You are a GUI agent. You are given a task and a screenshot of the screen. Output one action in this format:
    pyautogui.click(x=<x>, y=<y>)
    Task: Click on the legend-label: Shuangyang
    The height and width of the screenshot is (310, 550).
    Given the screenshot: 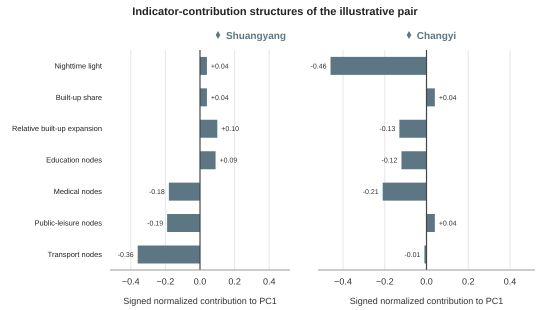 What is the action you would take?
    pyautogui.click(x=256, y=36)
    